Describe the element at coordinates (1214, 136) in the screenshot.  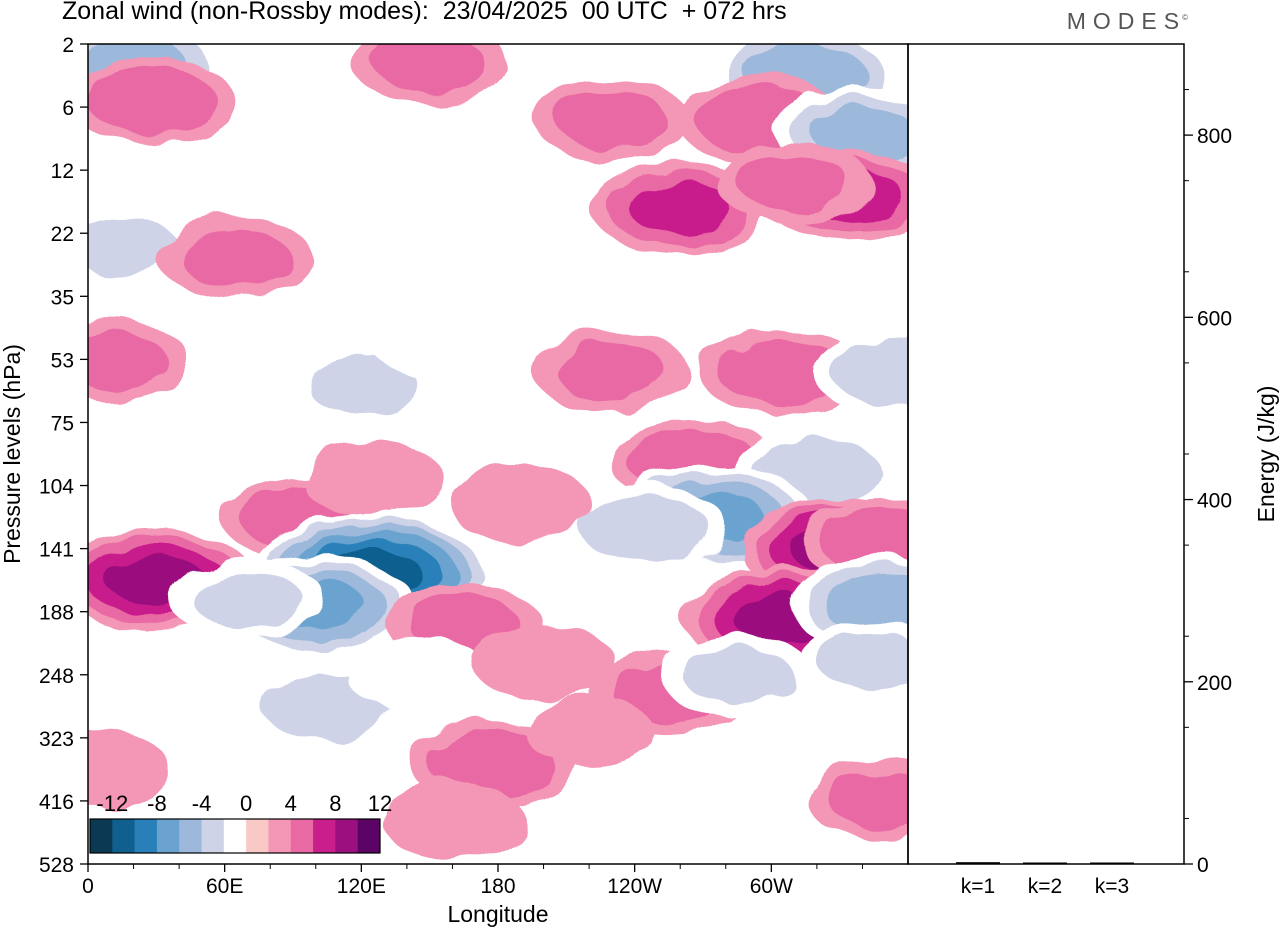
I see `energy-tick-label: 800` at that location.